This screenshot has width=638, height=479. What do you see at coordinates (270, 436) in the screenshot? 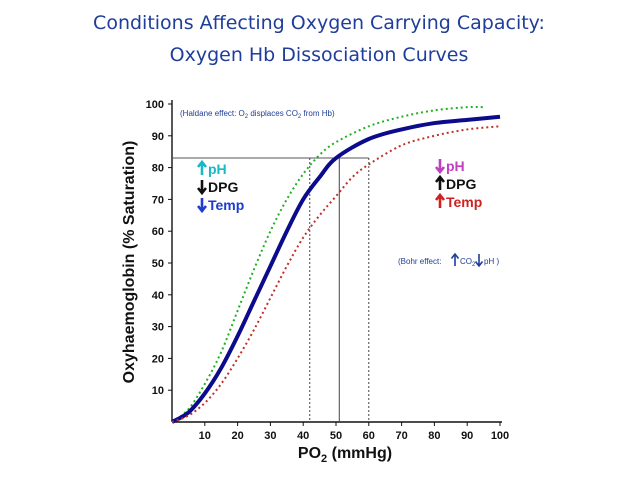
I see `x-tick-label: 30` at bounding box center [270, 436].